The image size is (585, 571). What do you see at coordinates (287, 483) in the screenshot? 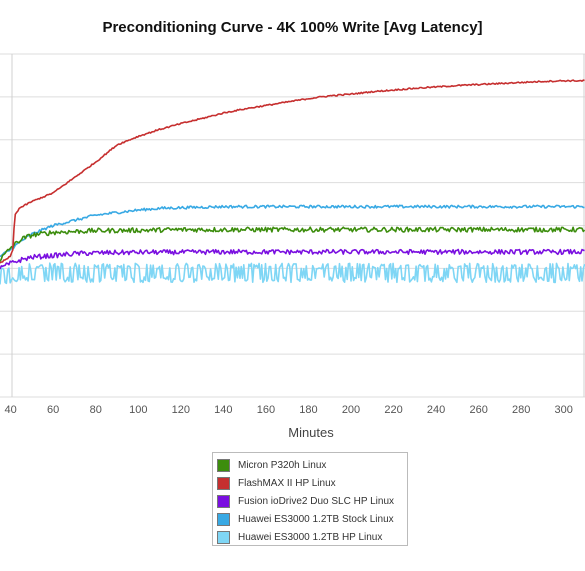
I see `legend-label: FlashMAX II HP Linux` at bounding box center [287, 483].